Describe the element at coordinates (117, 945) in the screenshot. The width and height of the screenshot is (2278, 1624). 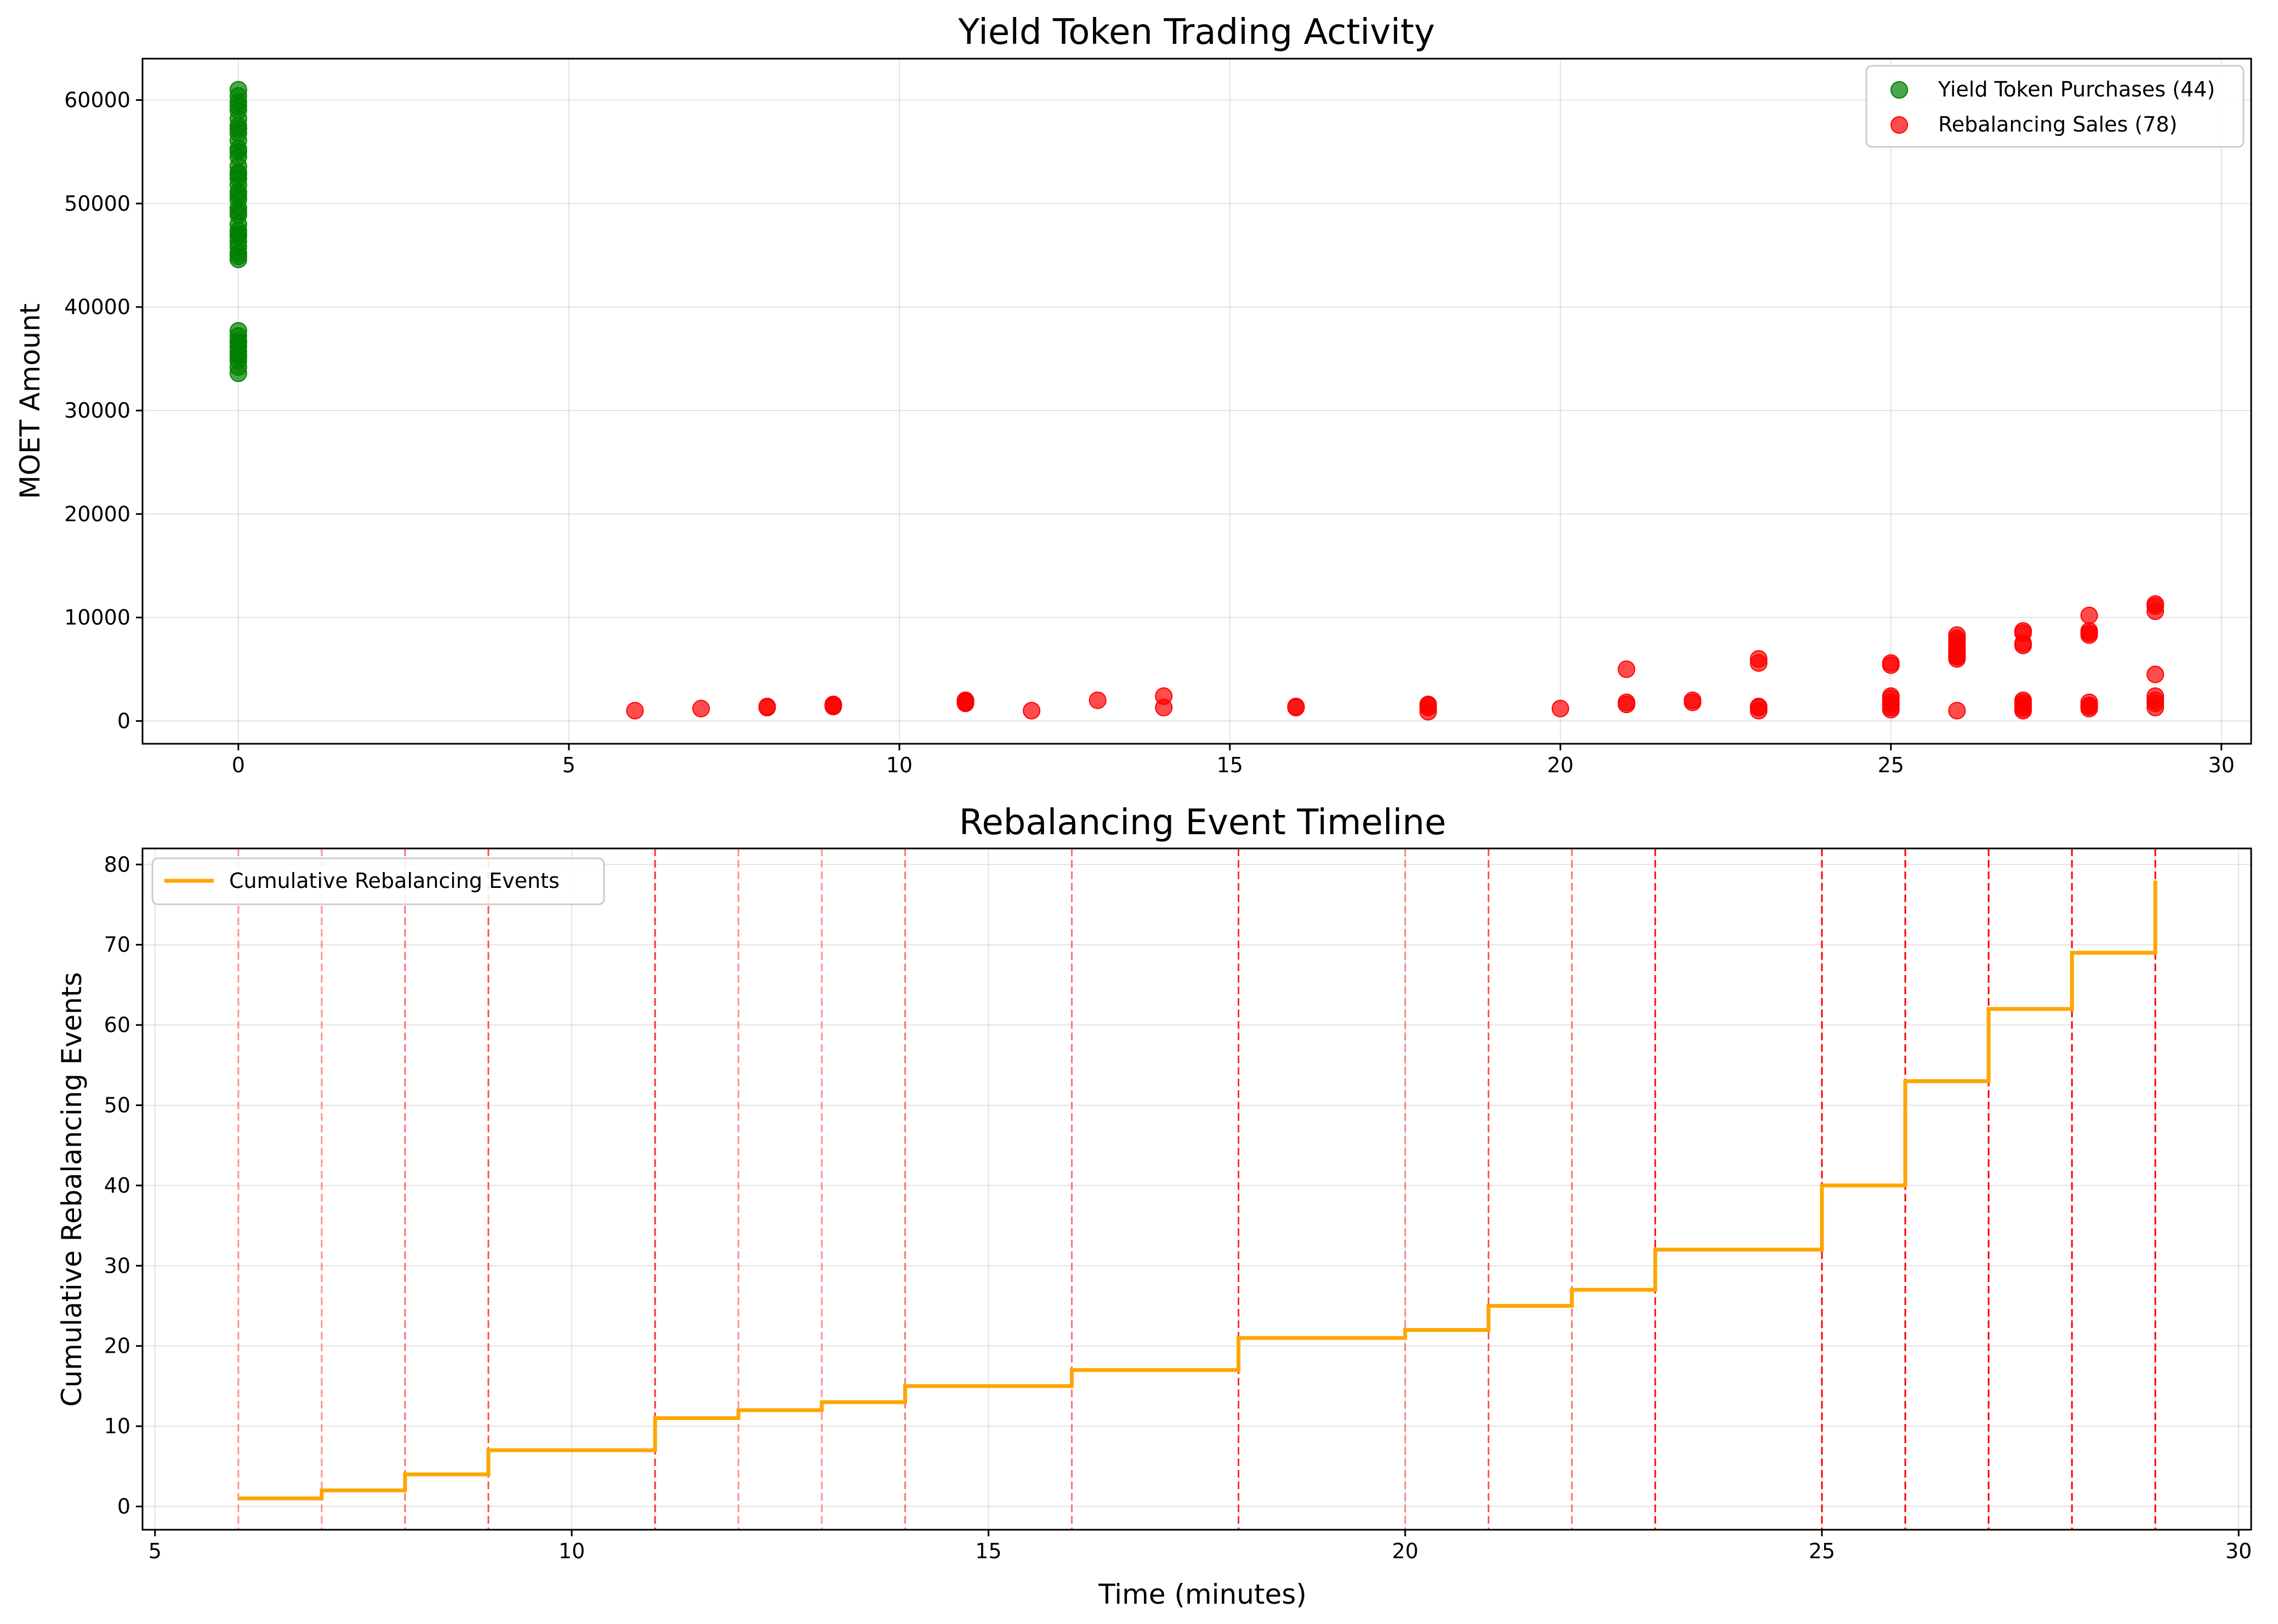
I see `tick-label-y: 70` at that location.